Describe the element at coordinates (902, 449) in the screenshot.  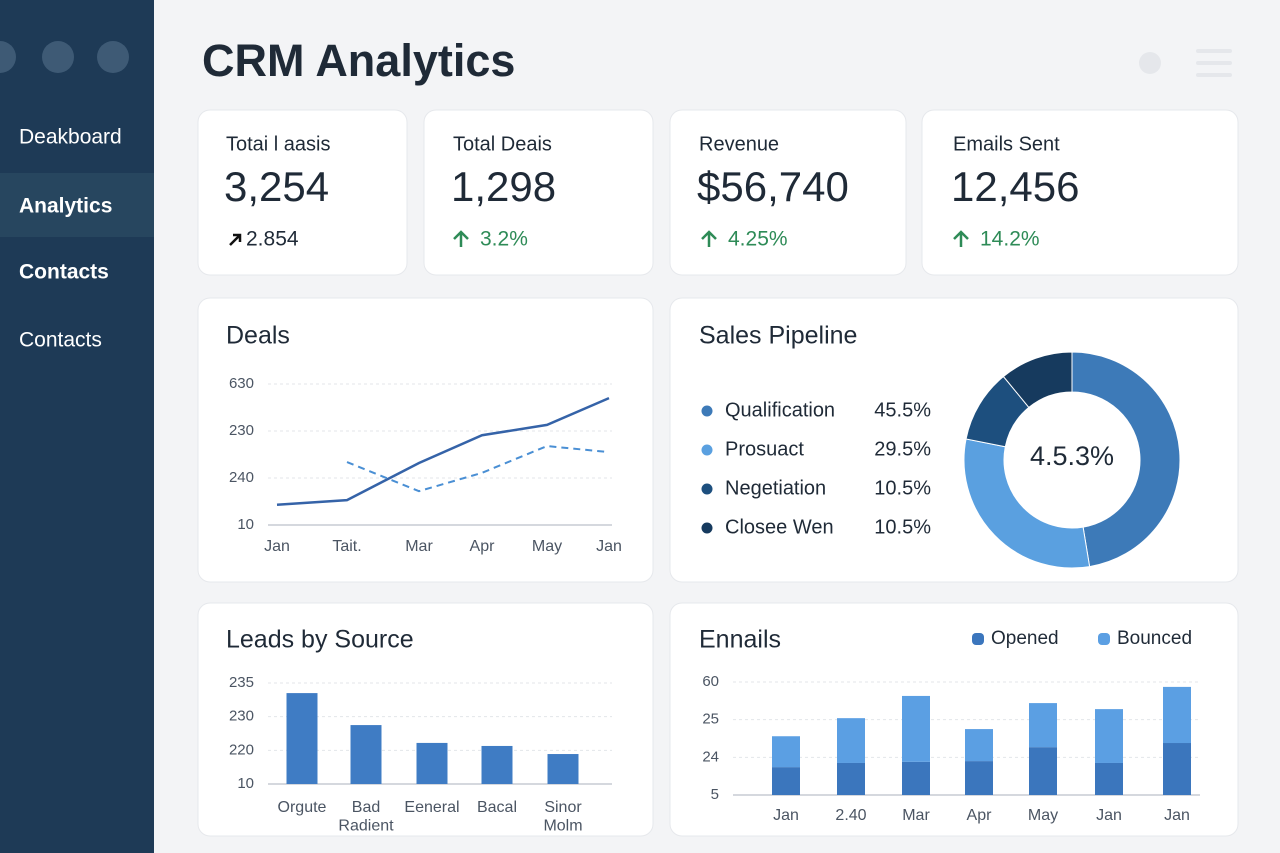
I see `value-label: 29.5%` at that location.